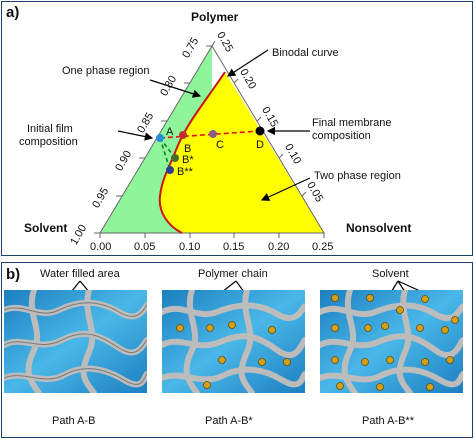 This screenshot has width=474, height=439. I want to click on right-axis-ticks, so click(259, 118).